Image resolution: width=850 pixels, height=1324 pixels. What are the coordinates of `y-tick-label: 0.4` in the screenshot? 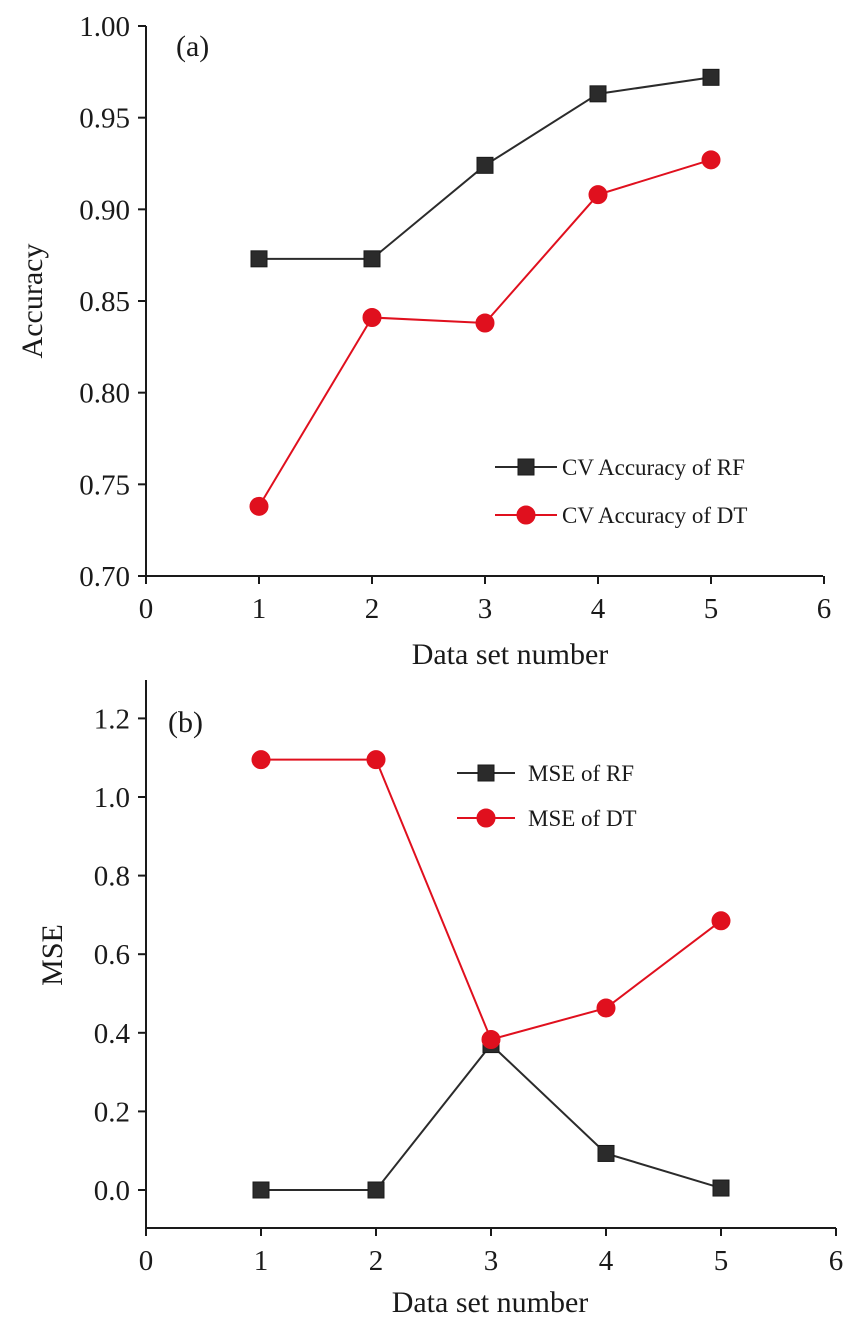 It's located at (112, 1034).